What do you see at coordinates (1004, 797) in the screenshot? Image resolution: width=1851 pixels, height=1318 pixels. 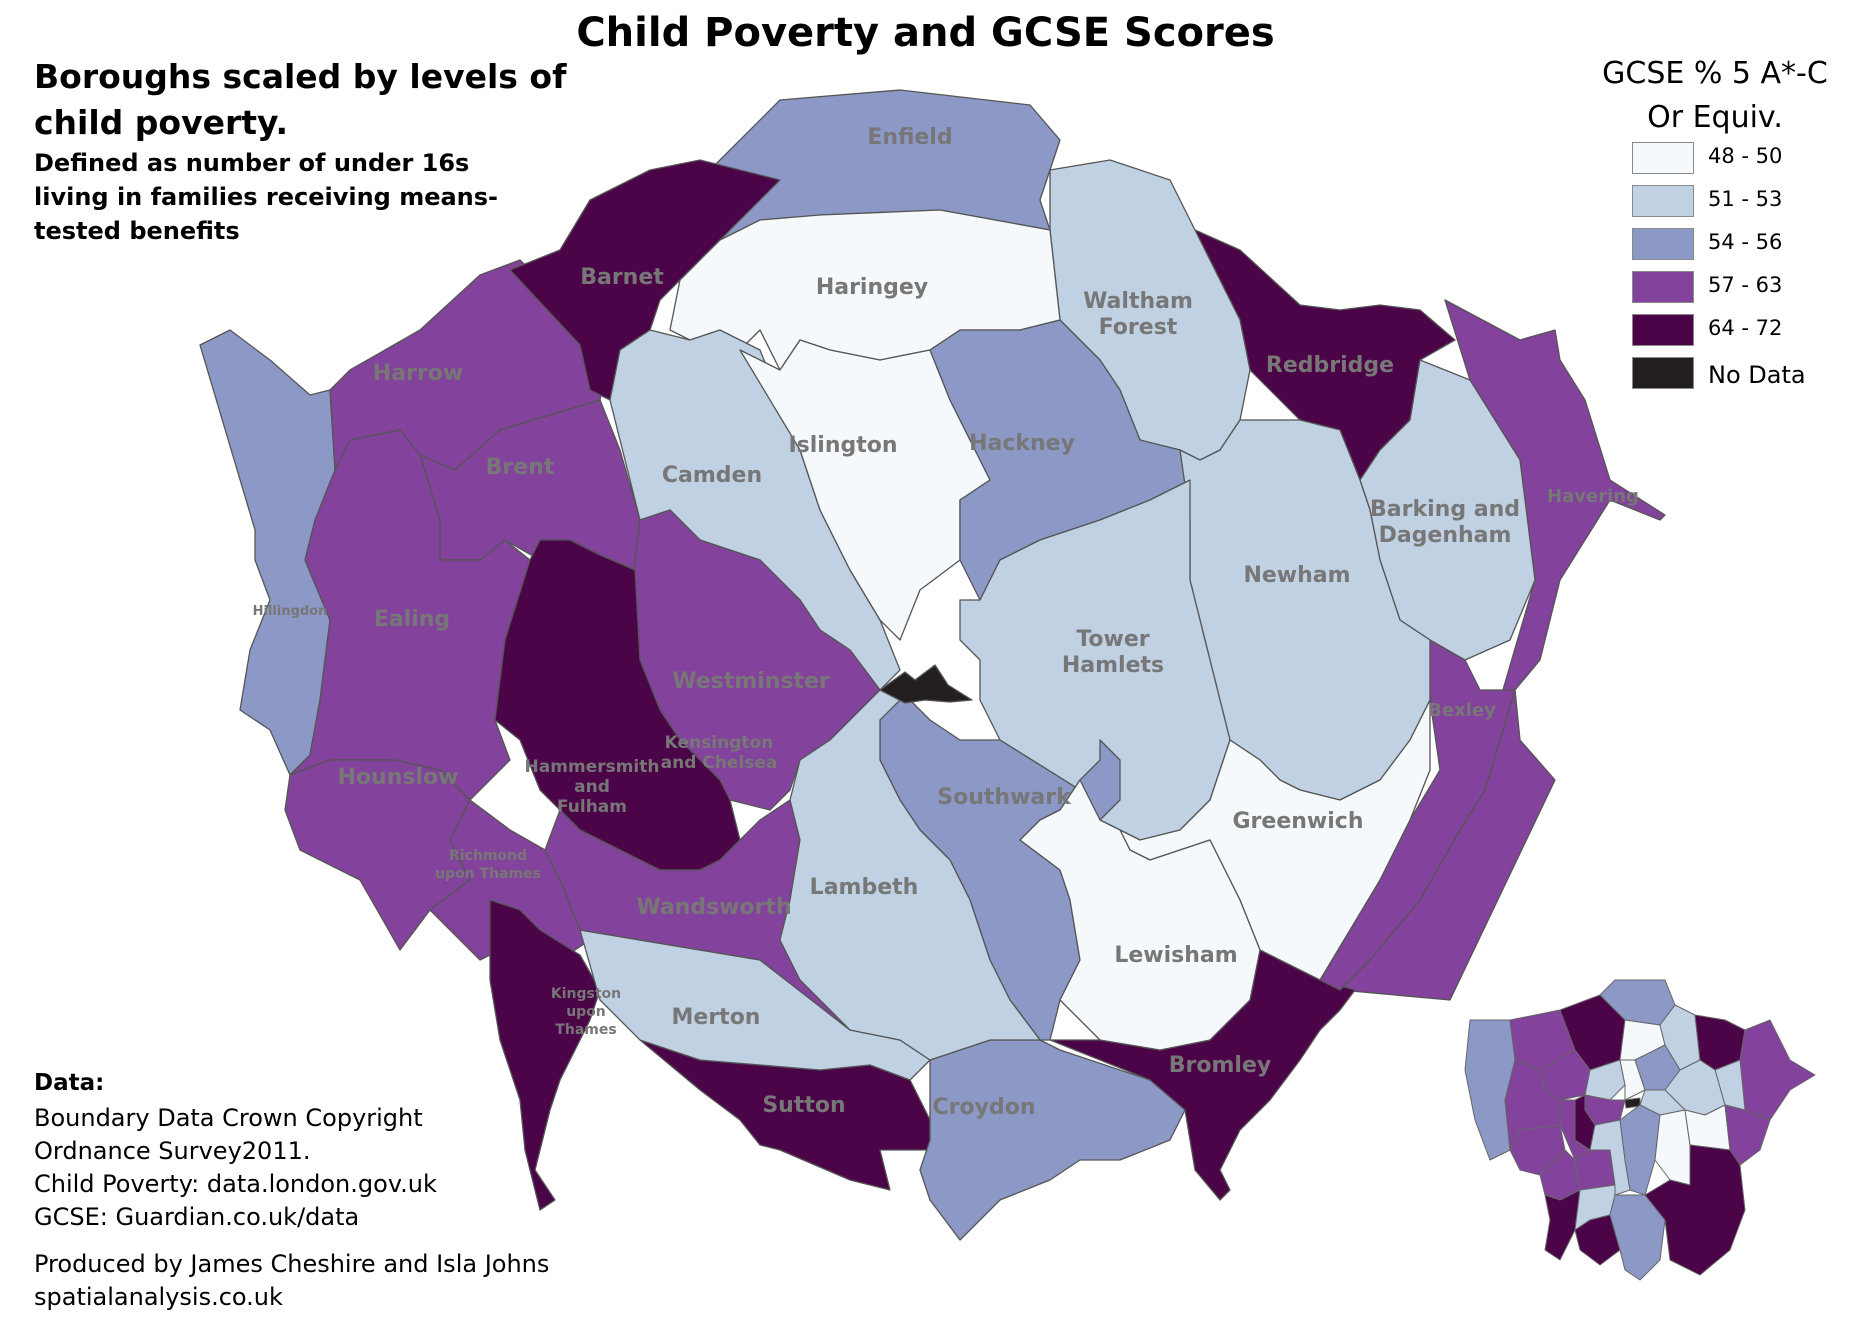 I see `label-southwark: Southwark` at bounding box center [1004, 797].